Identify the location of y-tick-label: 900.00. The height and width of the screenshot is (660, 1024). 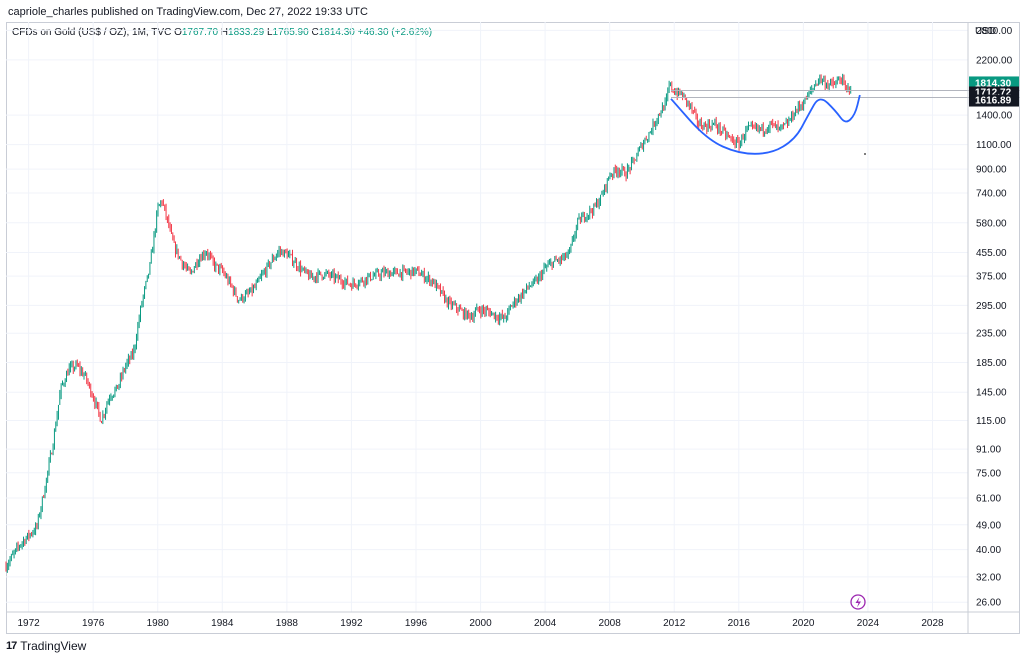
(991, 170).